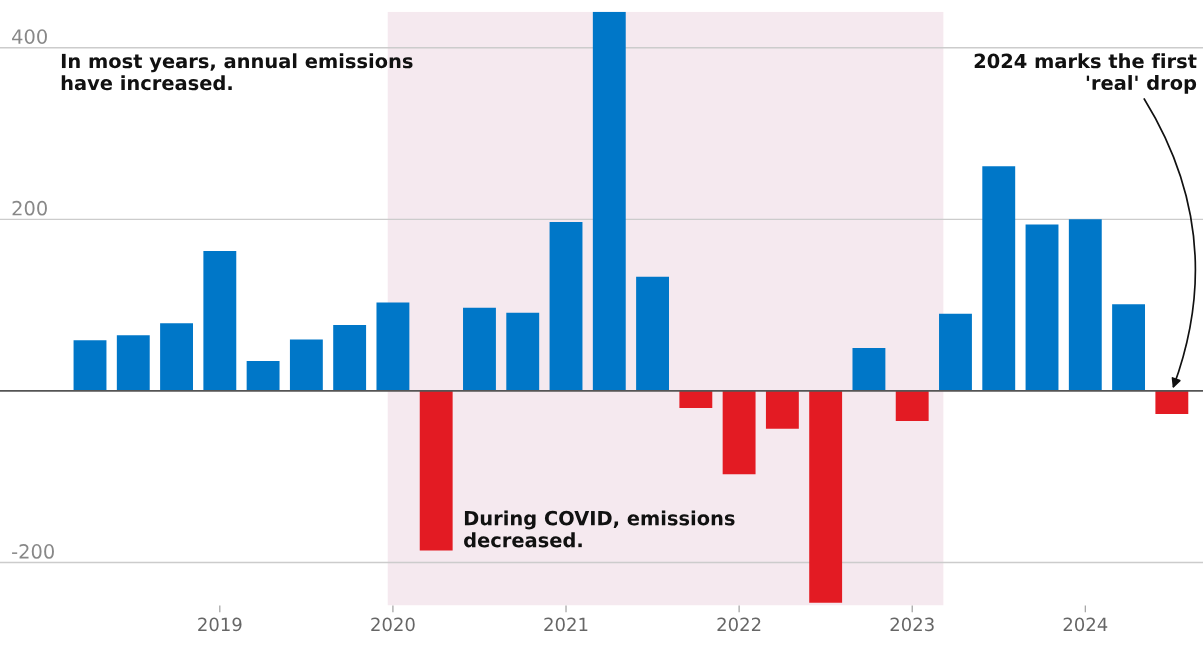 The width and height of the screenshot is (1203, 651). What do you see at coordinates (566, 624) in the screenshot?
I see `x-tick-label: 2021` at bounding box center [566, 624].